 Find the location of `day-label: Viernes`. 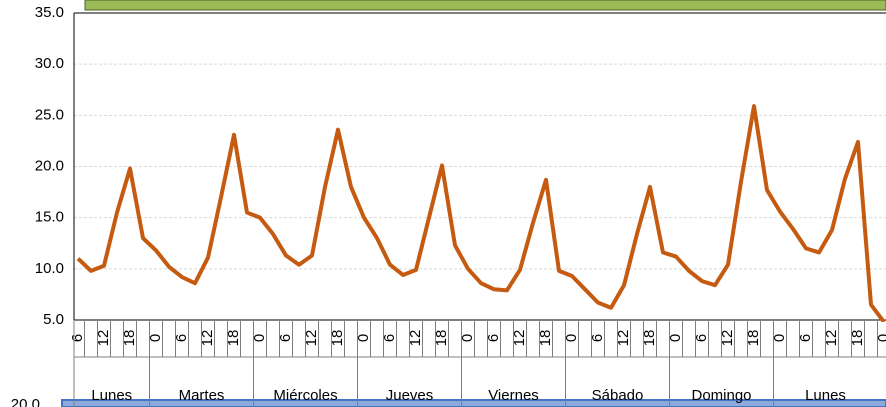

day-label: Viernes is located at coordinates (513, 395).